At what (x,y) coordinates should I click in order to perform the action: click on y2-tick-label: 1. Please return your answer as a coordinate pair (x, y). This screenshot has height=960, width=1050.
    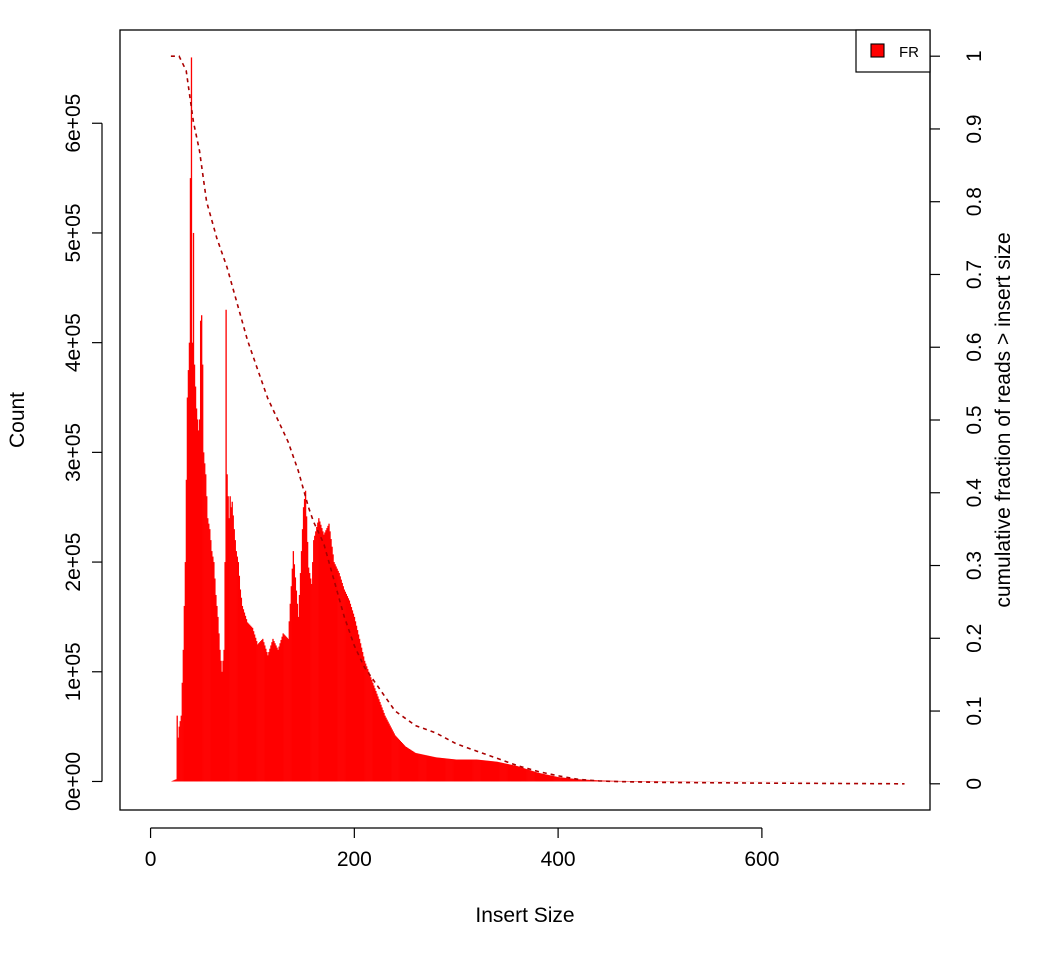
    Looking at the image, I should click on (974, 56).